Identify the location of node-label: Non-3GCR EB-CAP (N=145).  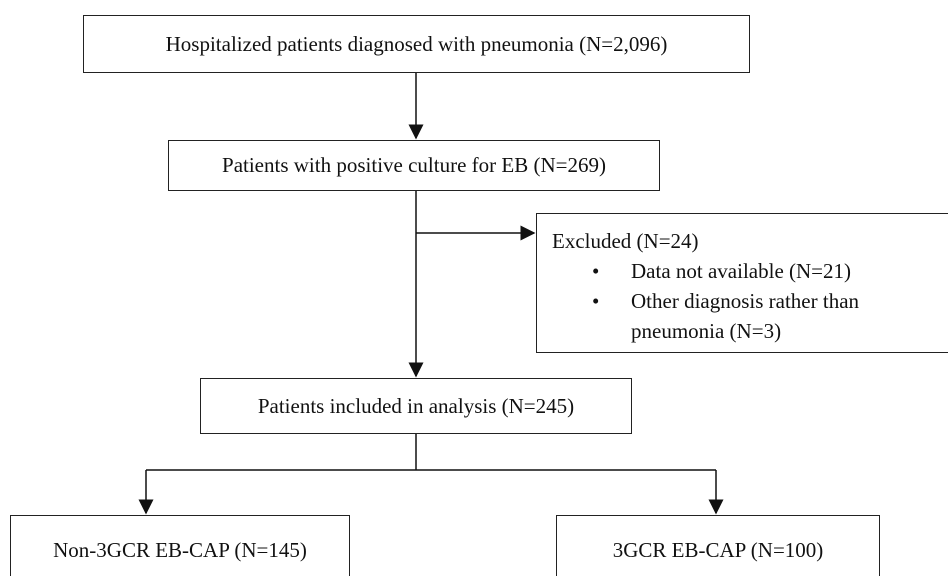
(180, 550).